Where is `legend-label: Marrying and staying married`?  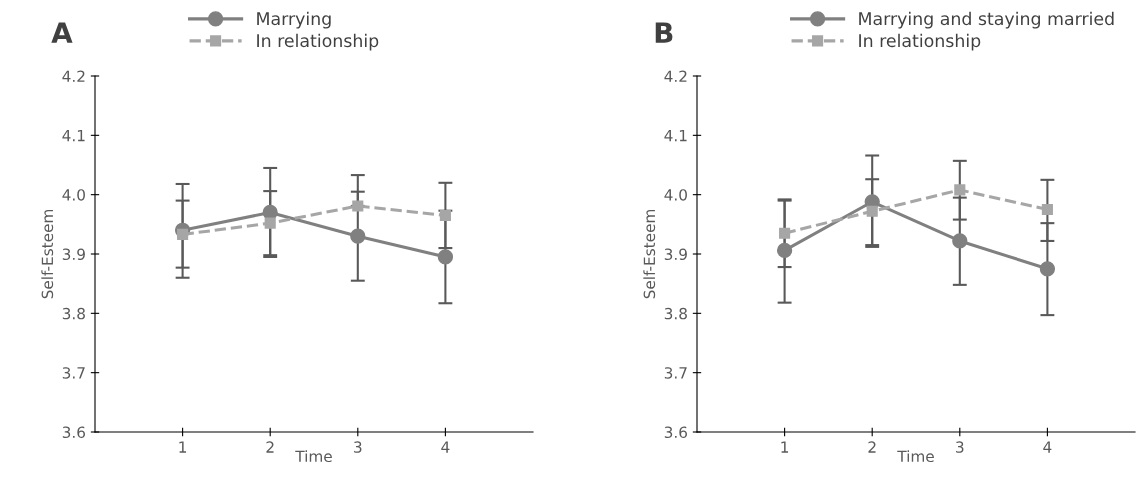
legend-label: Marrying and staying married is located at coordinates (986, 20).